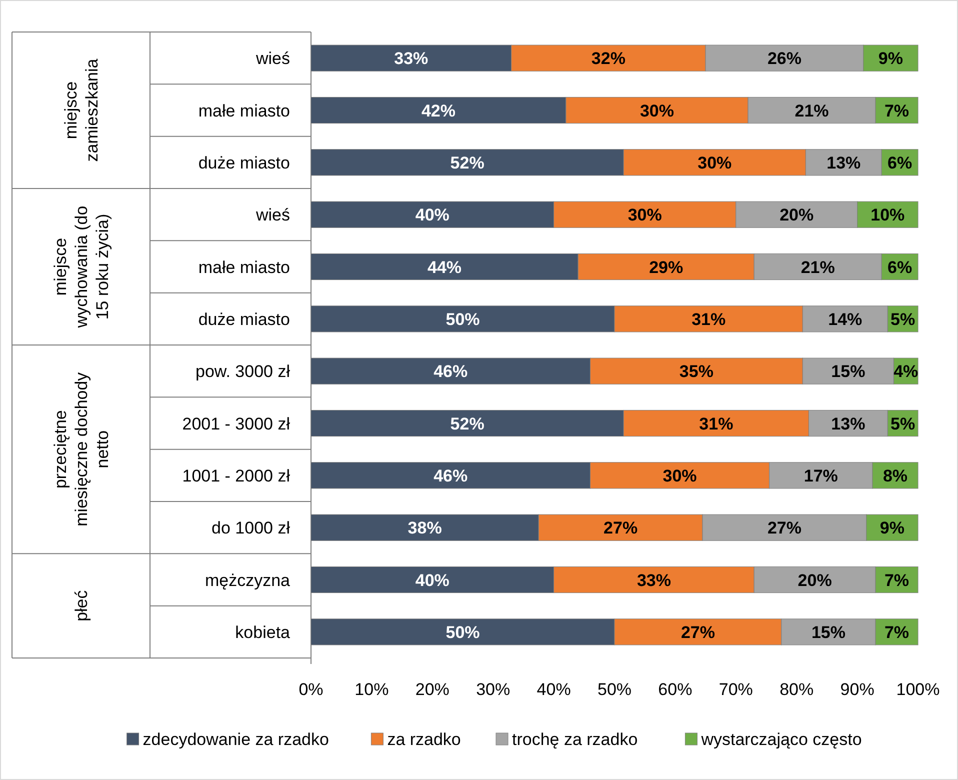 The height and width of the screenshot is (780, 958). Describe the element at coordinates (887, 215) in the screenshot. I see `data-label: 10%` at that location.